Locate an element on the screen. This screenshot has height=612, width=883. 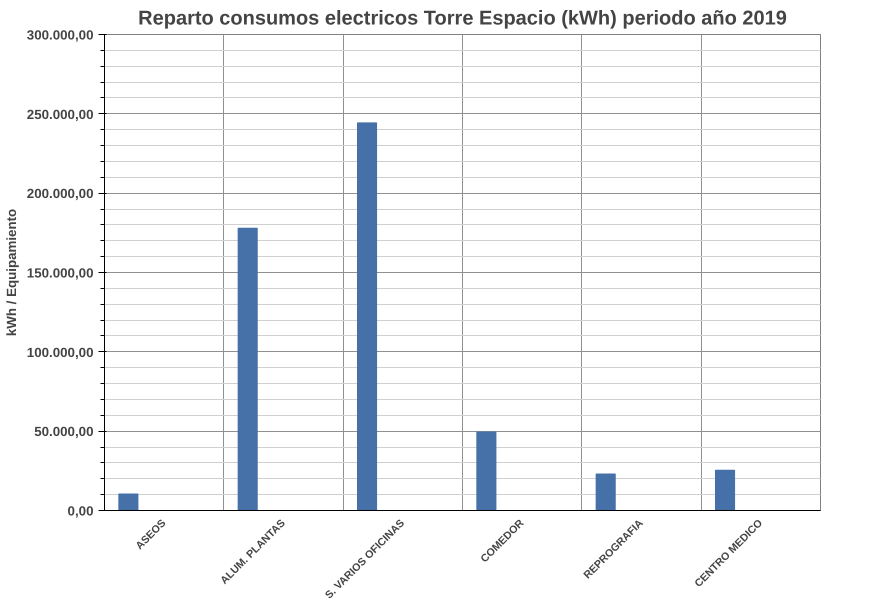
y-tick-label: 50.000,00 is located at coordinates (64, 432).